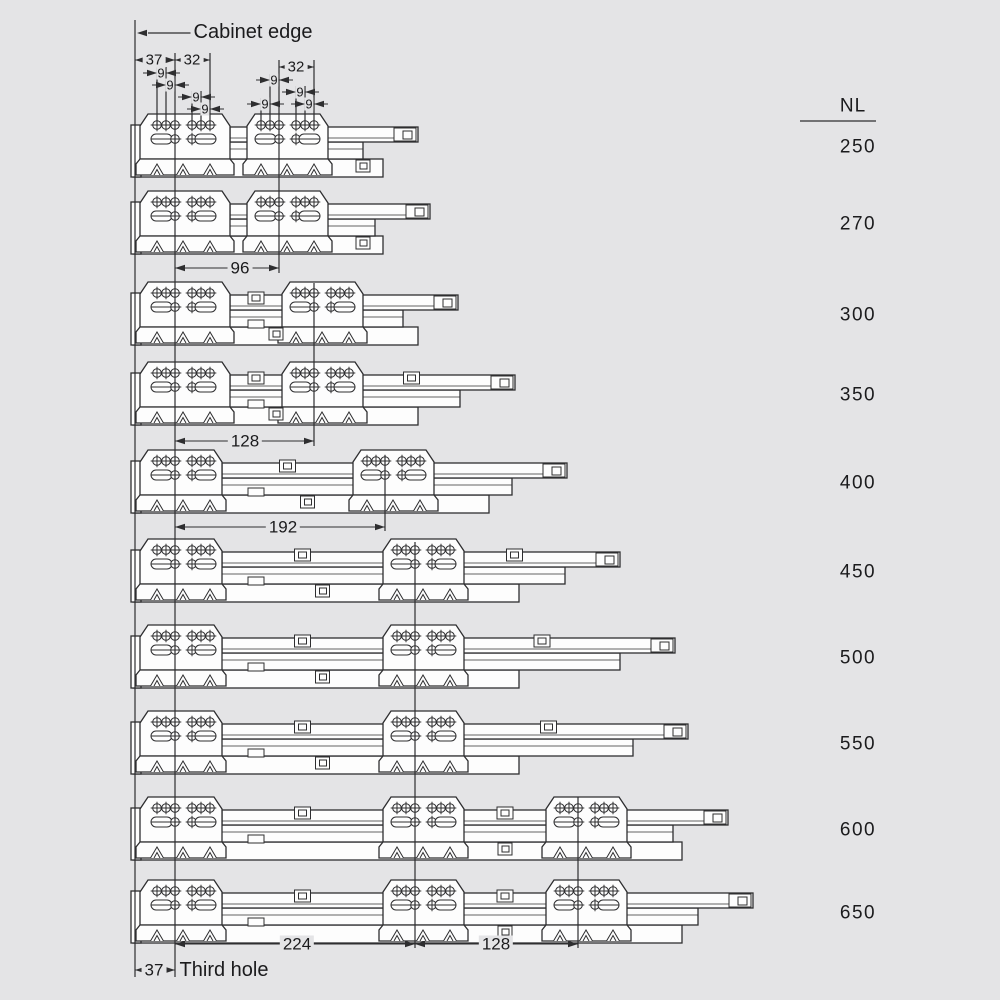 Image resolution: width=1000 pixels, height=1000 pixels. Describe the element at coordinates (205, 109) in the screenshot. I see `dim-front-nine-4: 9` at that location.